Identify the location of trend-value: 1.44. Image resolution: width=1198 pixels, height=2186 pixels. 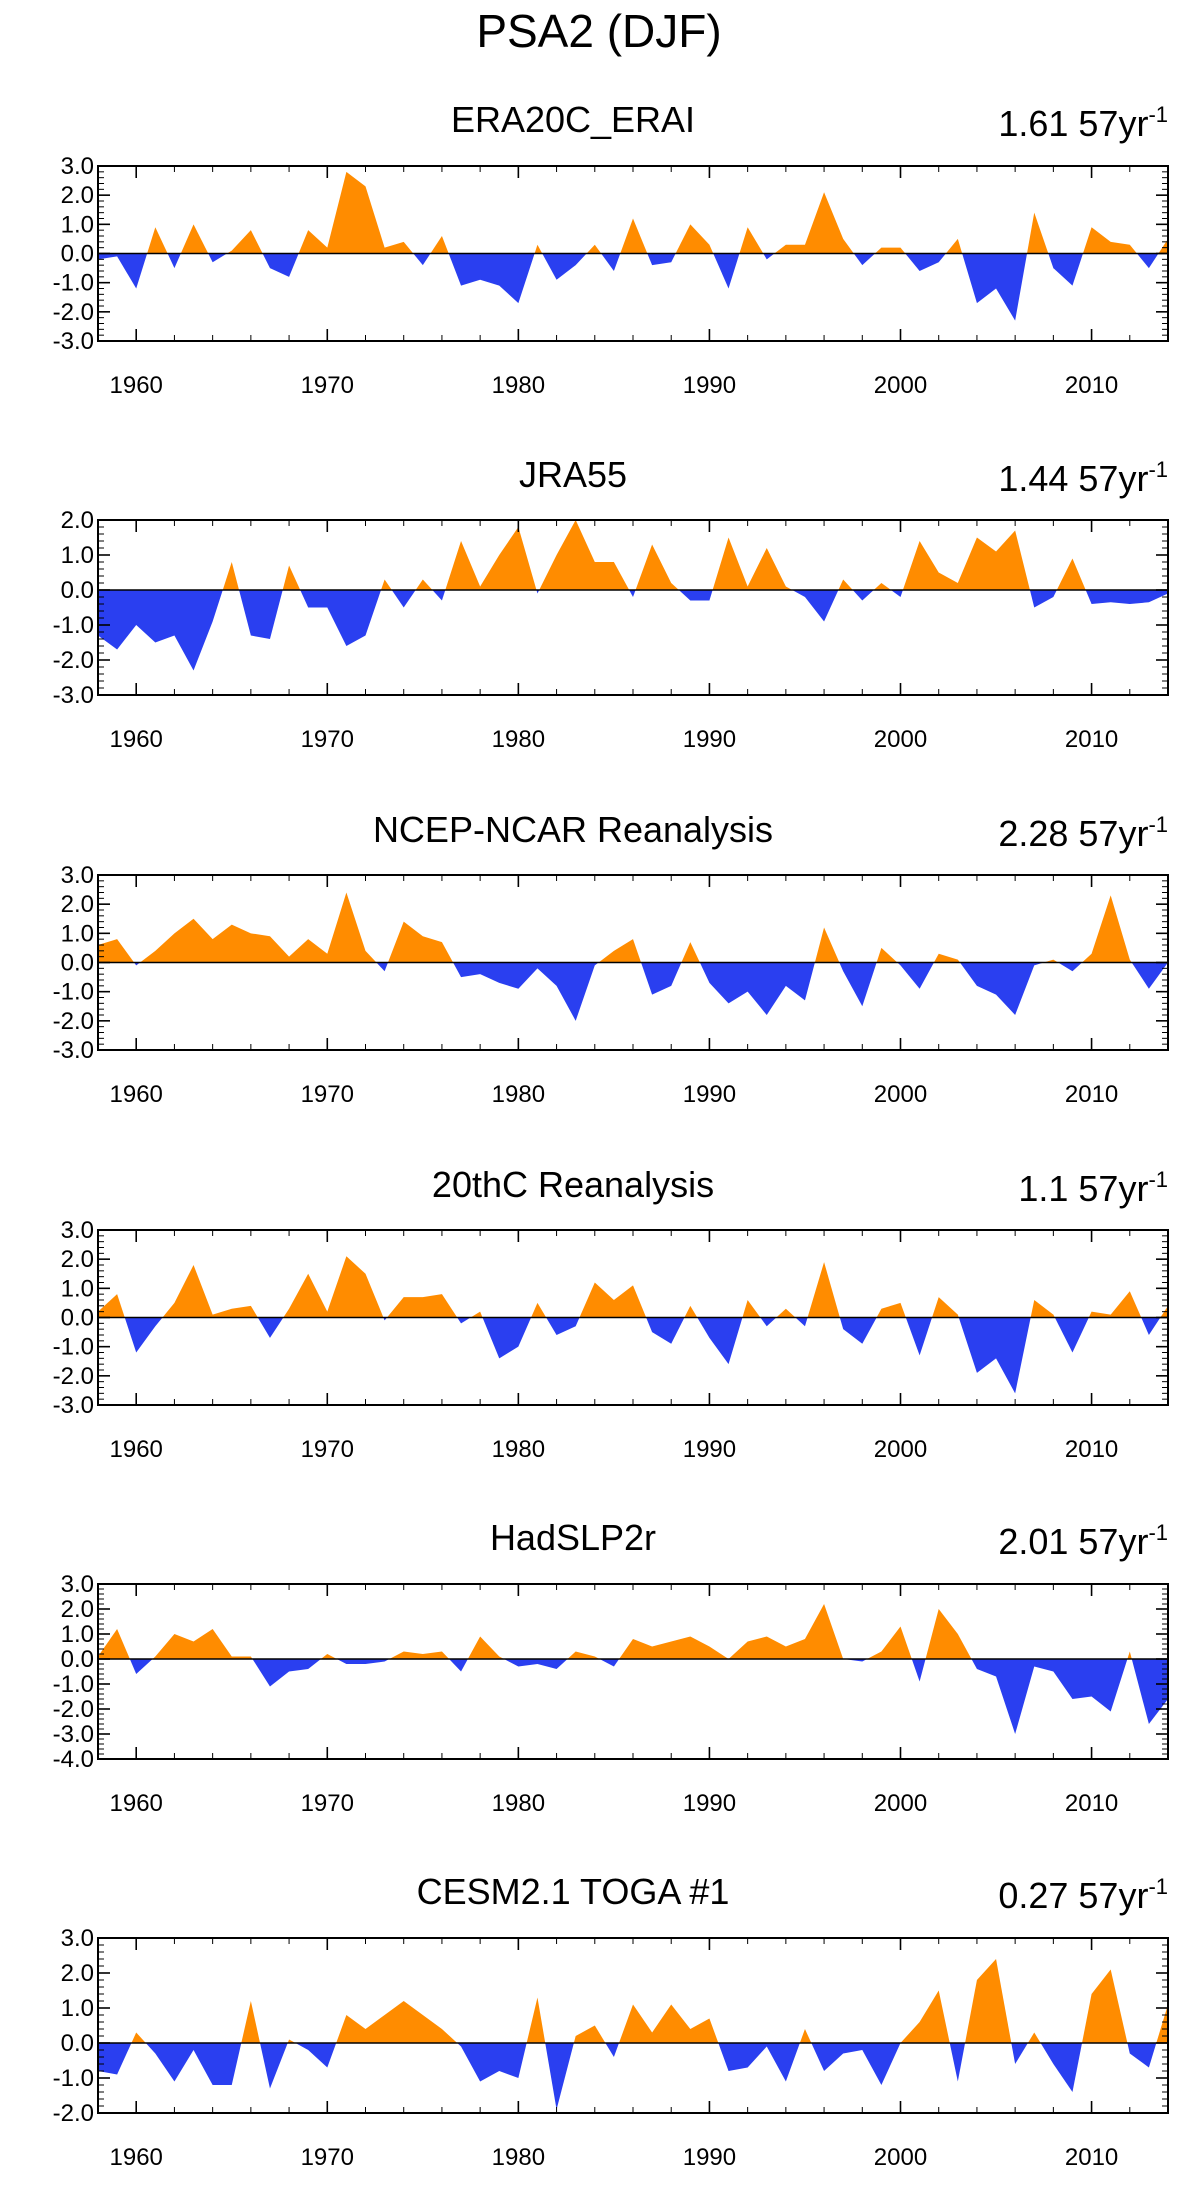
(1038, 478).